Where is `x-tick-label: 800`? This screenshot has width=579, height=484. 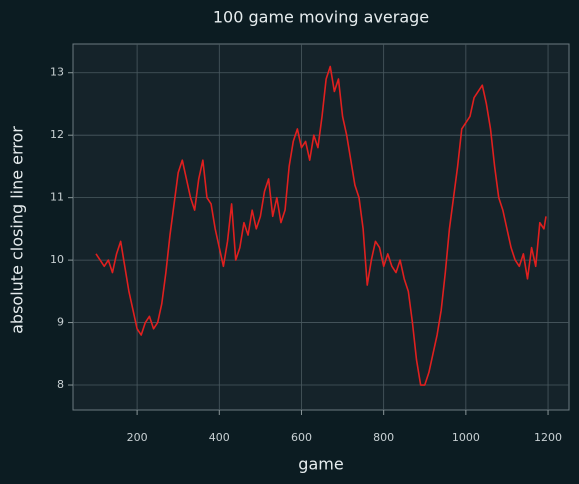 x-tick-label: 800 is located at coordinates (383, 437).